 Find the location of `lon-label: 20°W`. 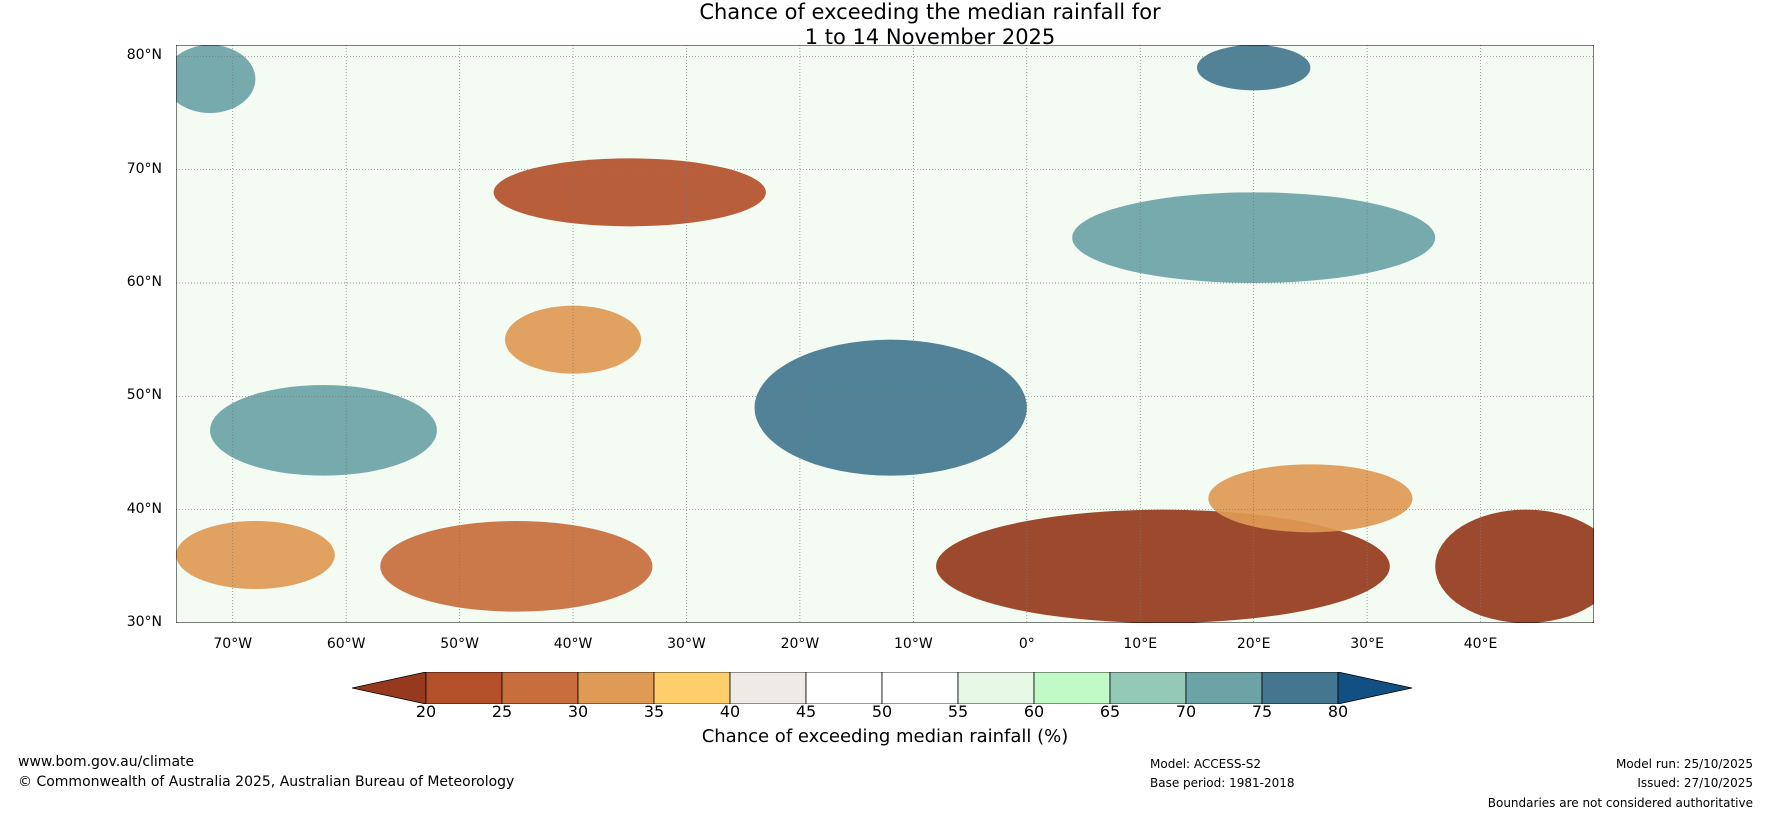

lon-label: 20°W is located at coordinates (800, 644).